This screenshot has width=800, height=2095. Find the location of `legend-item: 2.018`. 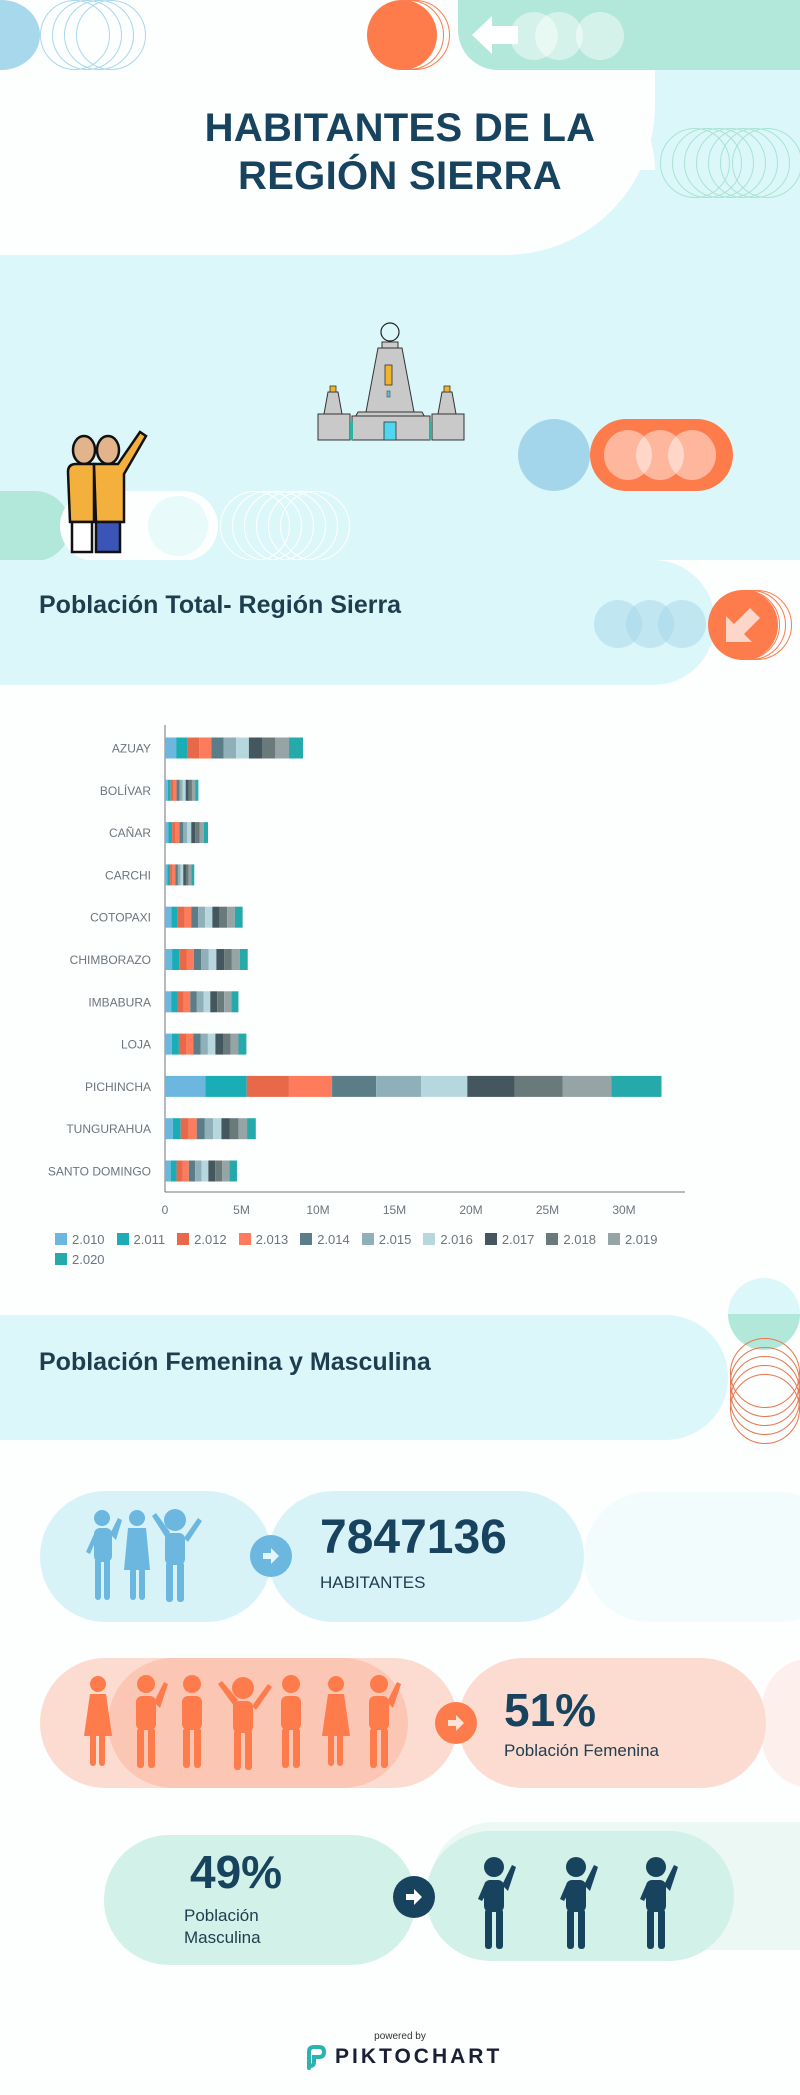

legend-item: 2.018 is located at coordinates (571, 1239).